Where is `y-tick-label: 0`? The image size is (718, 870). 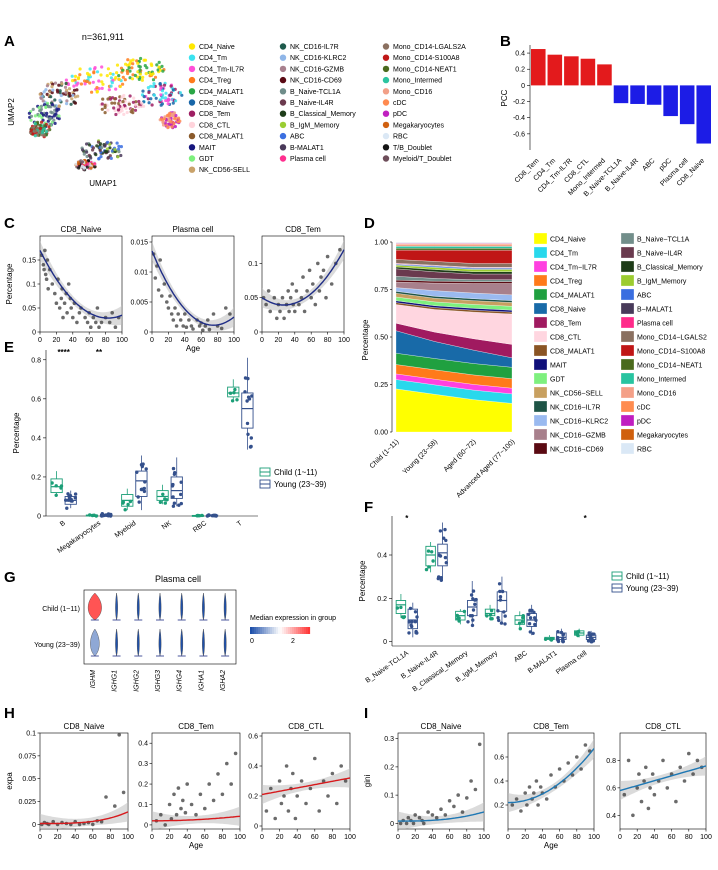
y-tick-label: 0 is located at coordinates (146, 825).